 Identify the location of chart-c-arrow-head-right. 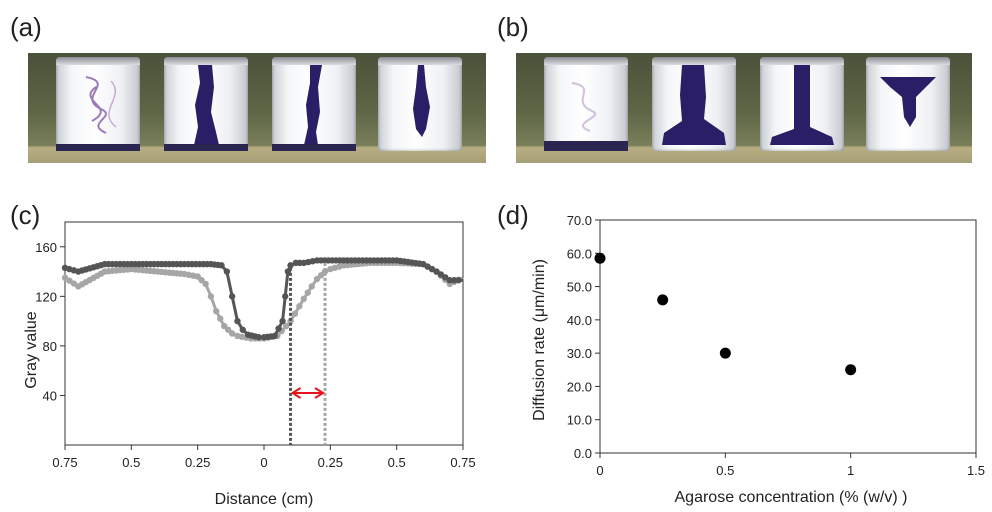
(319, 393).